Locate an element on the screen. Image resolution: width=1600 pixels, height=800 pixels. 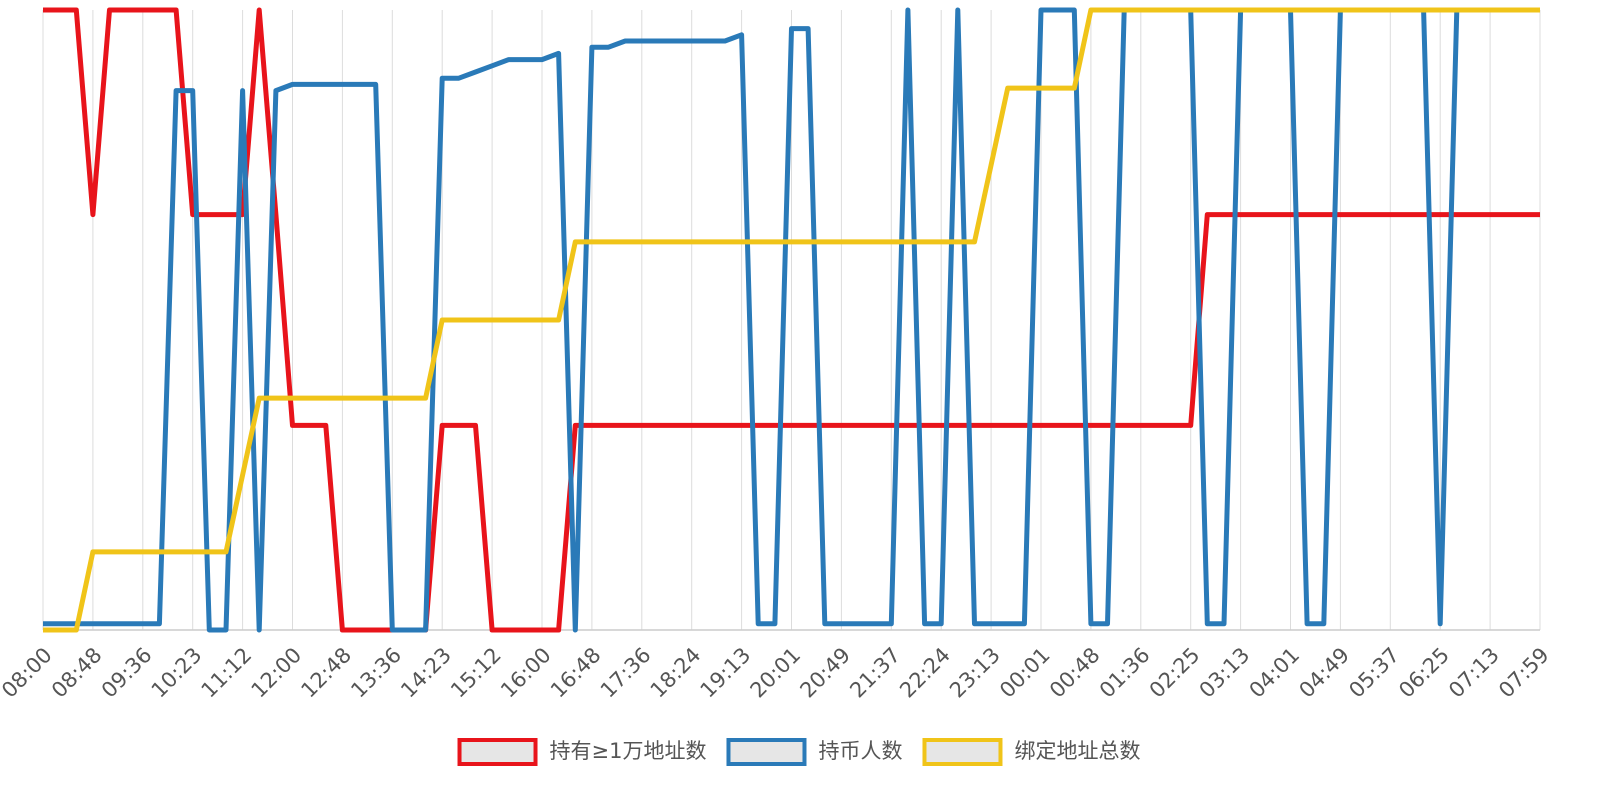
x-tick-label: 12:48 is located at coordinates (326, 673).